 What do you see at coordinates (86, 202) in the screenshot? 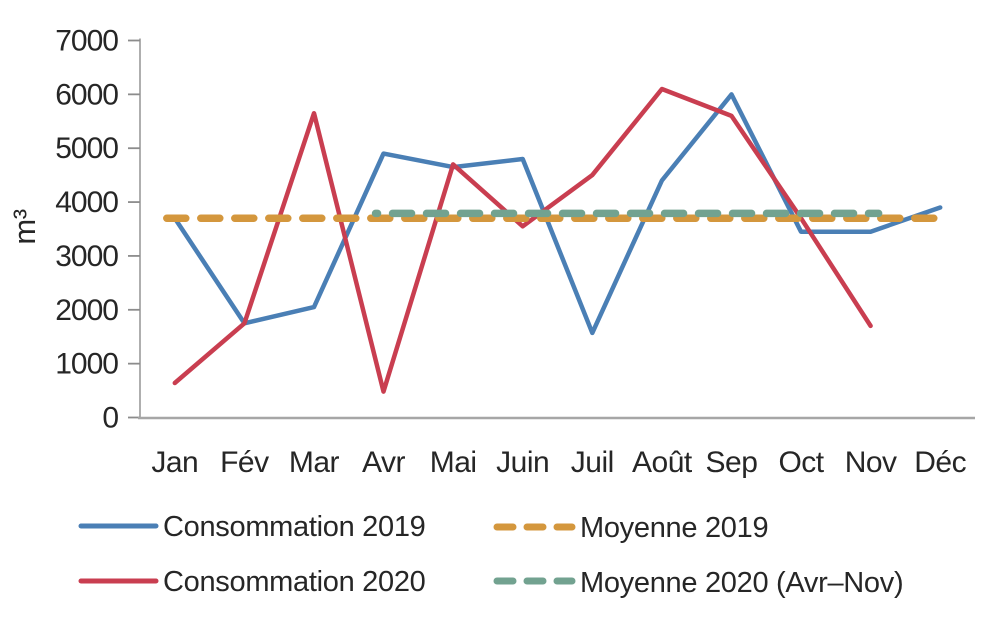
I see `y-tick-label-4000: 4000` at bounding box center [86, 202].